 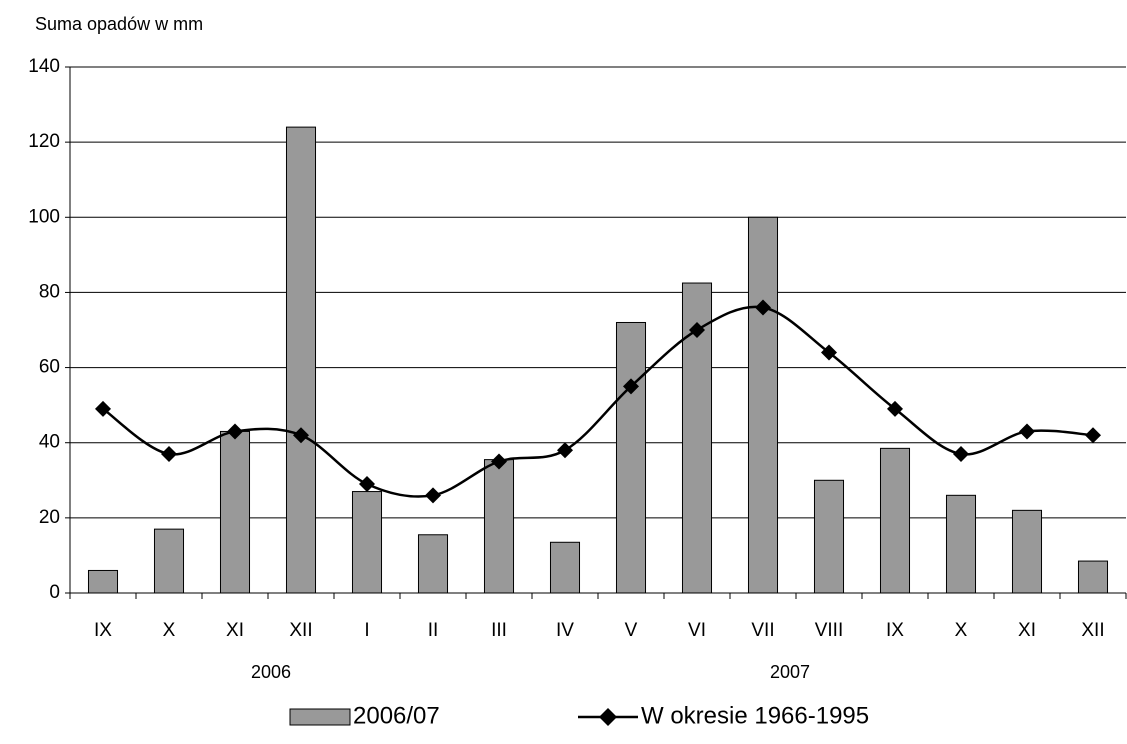 What do you see at coordinates (44, 66) in the screenshot?
I see `y-tick-label: 140` at bounding box center [44, 66].